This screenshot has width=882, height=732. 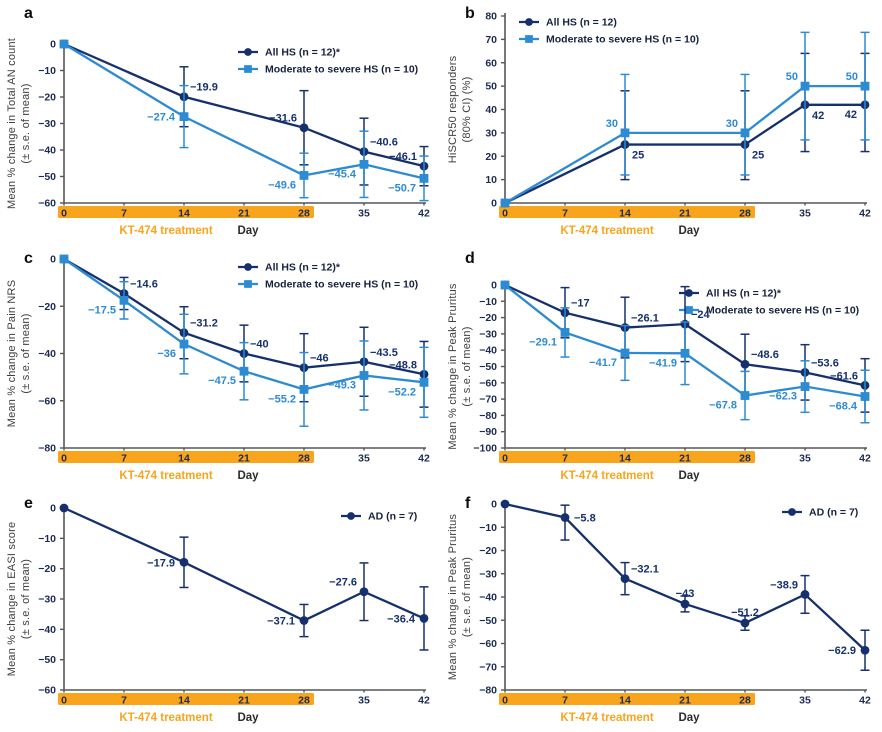 What do you see at coordinates (622, 40) in the screenshot?
I see `legend-label: Moderate to severe HS (n = 10)` at bounding box center [622, 40].